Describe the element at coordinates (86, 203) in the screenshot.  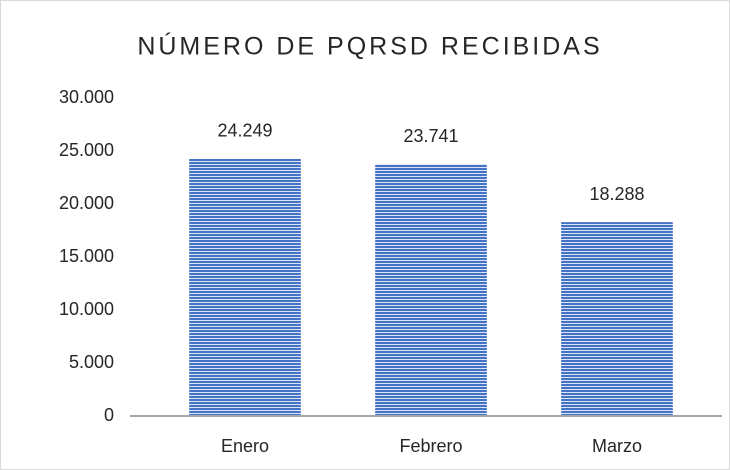
I see `y-tick-label: 20.000` at that location.